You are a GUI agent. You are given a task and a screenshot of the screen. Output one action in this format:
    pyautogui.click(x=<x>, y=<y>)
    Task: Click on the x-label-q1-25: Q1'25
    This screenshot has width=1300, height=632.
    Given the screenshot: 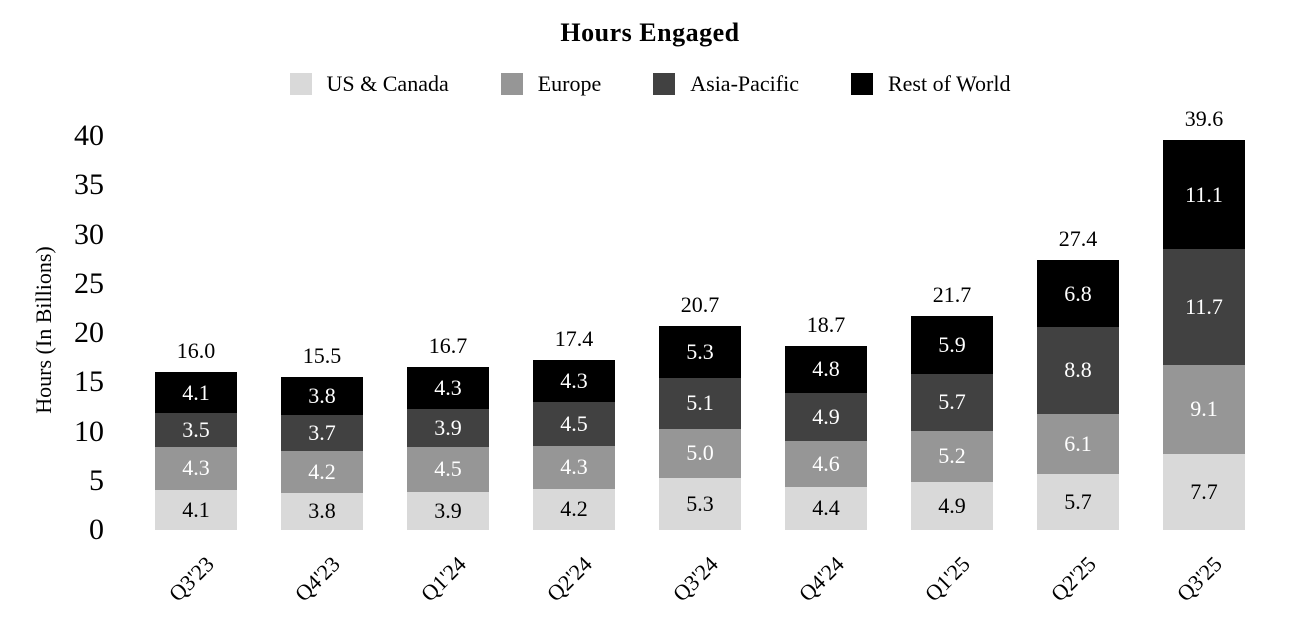 What is the action you would take?
    pyautogui.click(x=947, y=579)
    